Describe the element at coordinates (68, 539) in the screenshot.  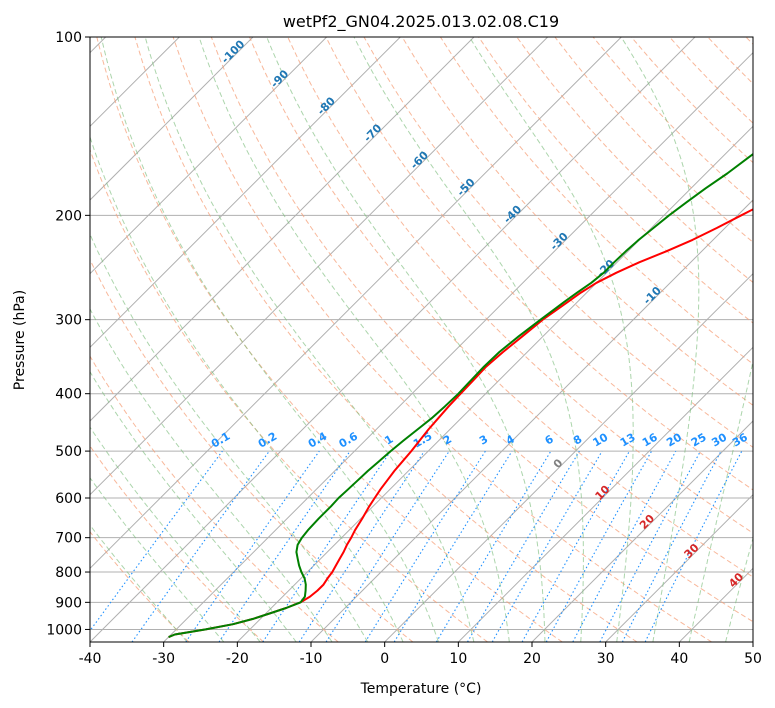
I see `y-tick-label: 700` at that location.